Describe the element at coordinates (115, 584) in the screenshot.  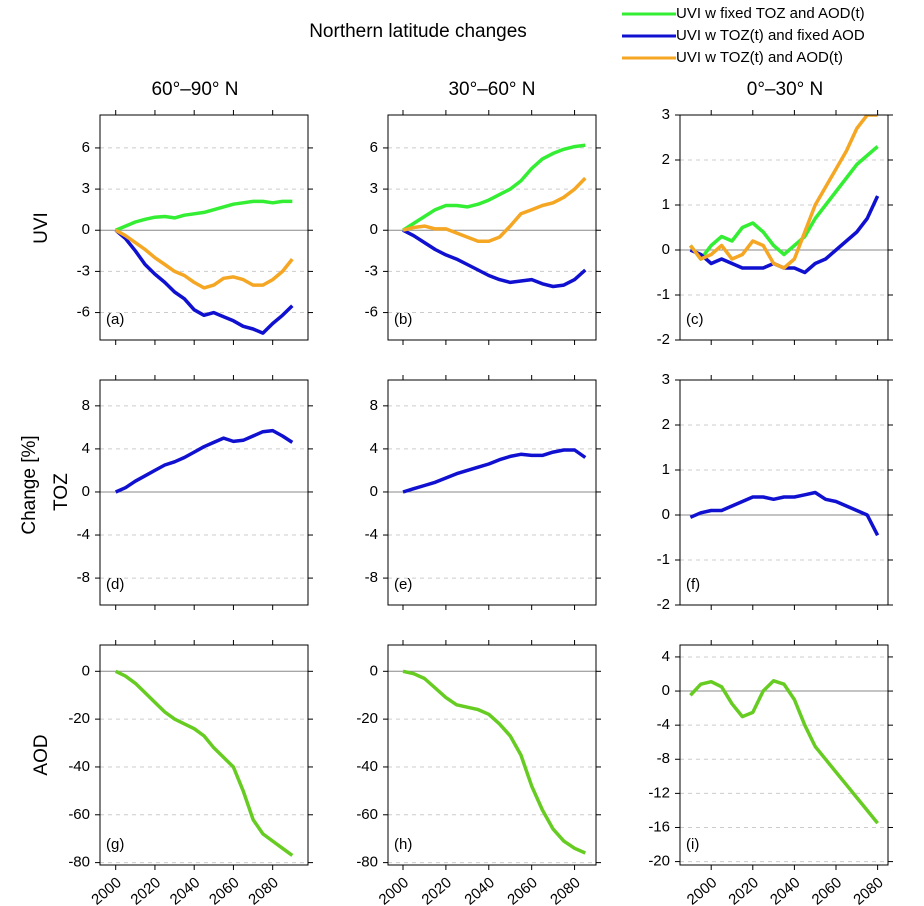
I see `panel-label: (d)` at that location.